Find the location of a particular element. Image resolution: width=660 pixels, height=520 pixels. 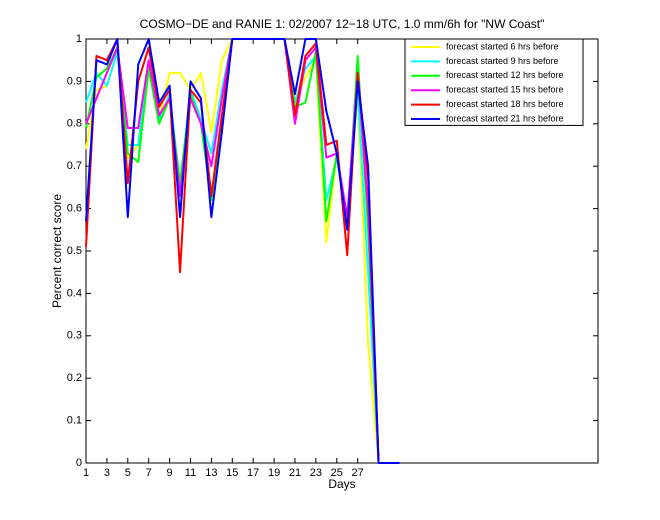

legend-text: forecast started 15 hrs before is located at coordinates (505, 90).